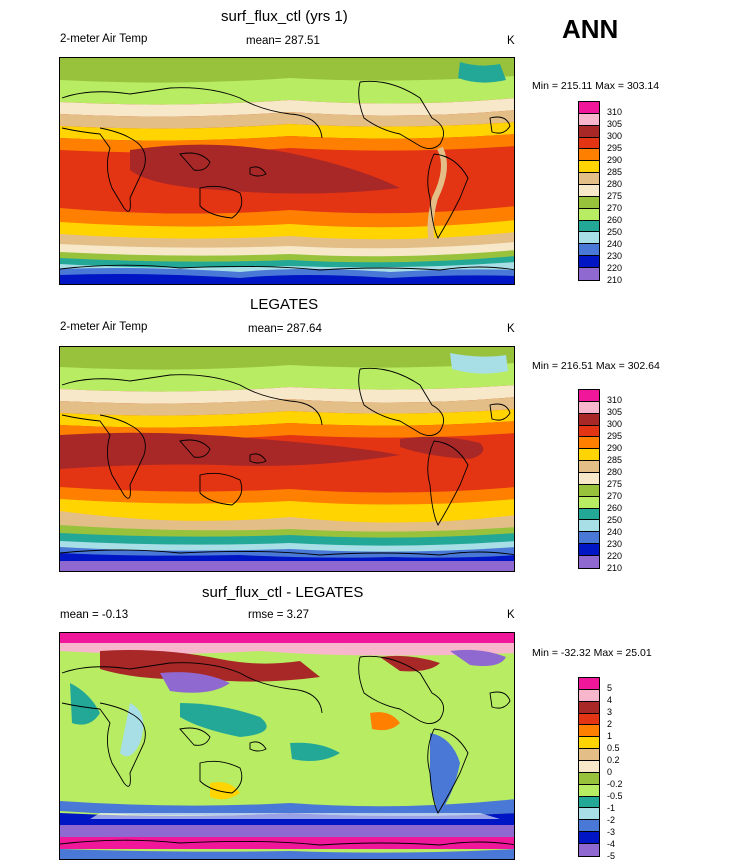  Describe the element at coordinates (615, 472) in the screenshot. I see `panel2-legend-label: 280` at that location.